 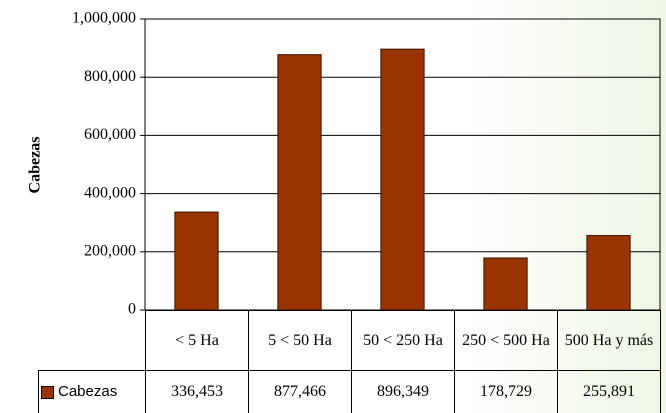 I want to click on value-cell: 336,453, so click(x=197, y=391).